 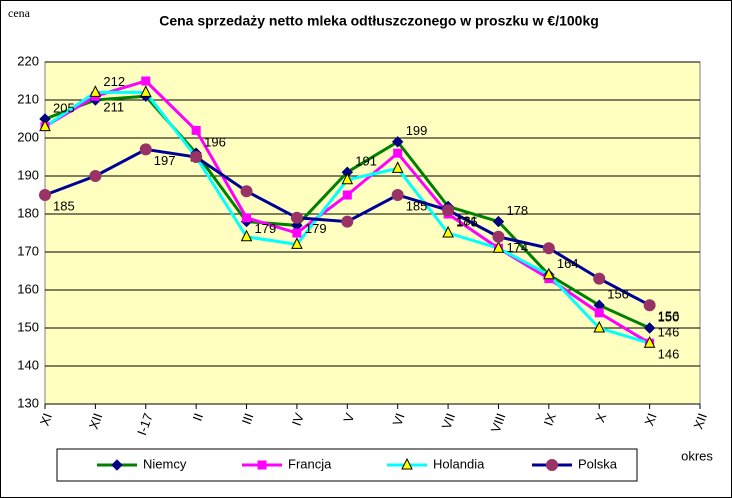 What do you see at coordinates (28, 288) in the screenshot?
I see `y-tick-label: 160` at bounding box center [28, 288].